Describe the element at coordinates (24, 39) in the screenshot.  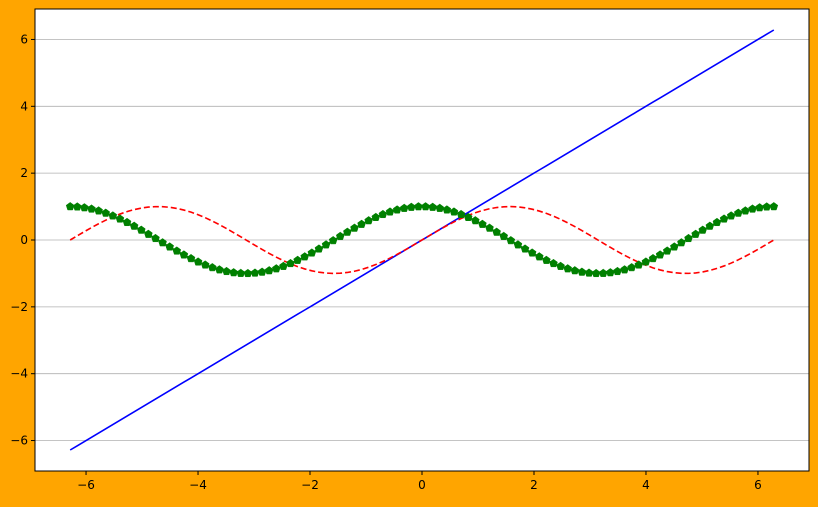
I see `y-tick-label: 6` at that location.